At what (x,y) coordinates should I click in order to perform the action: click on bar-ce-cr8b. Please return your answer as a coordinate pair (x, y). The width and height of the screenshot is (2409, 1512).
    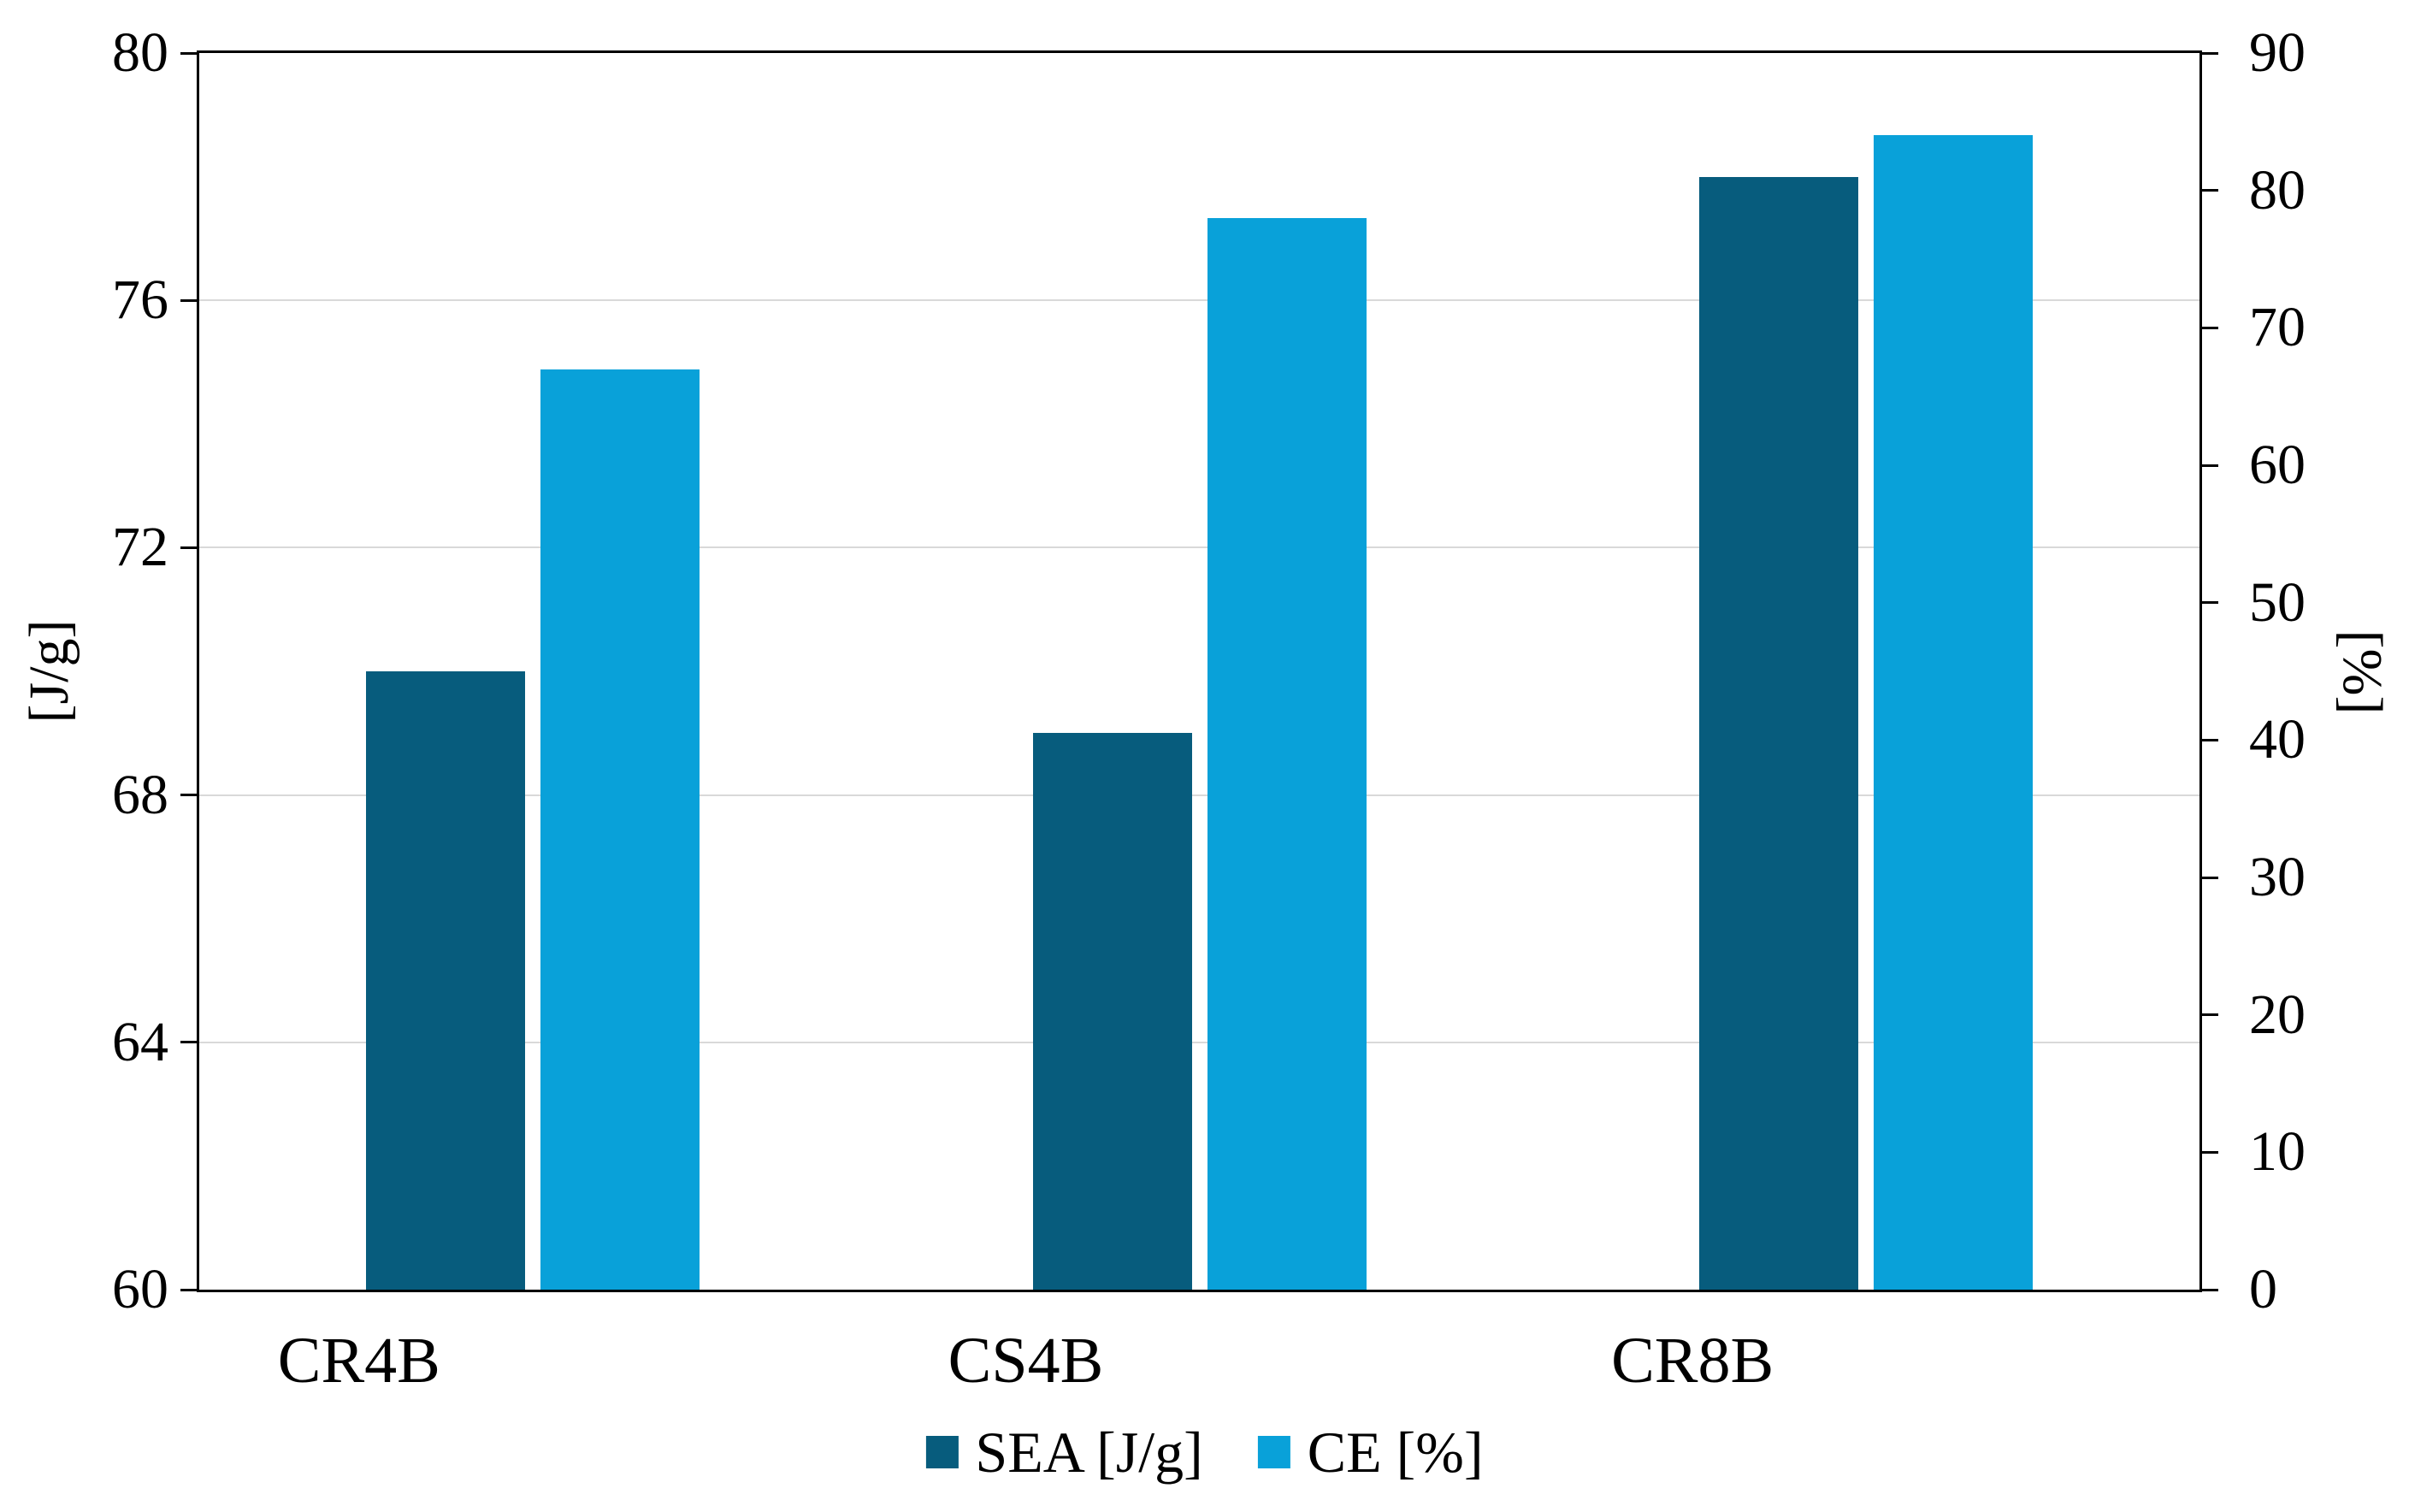
    Looking at the image, I should click on (1954, 712).